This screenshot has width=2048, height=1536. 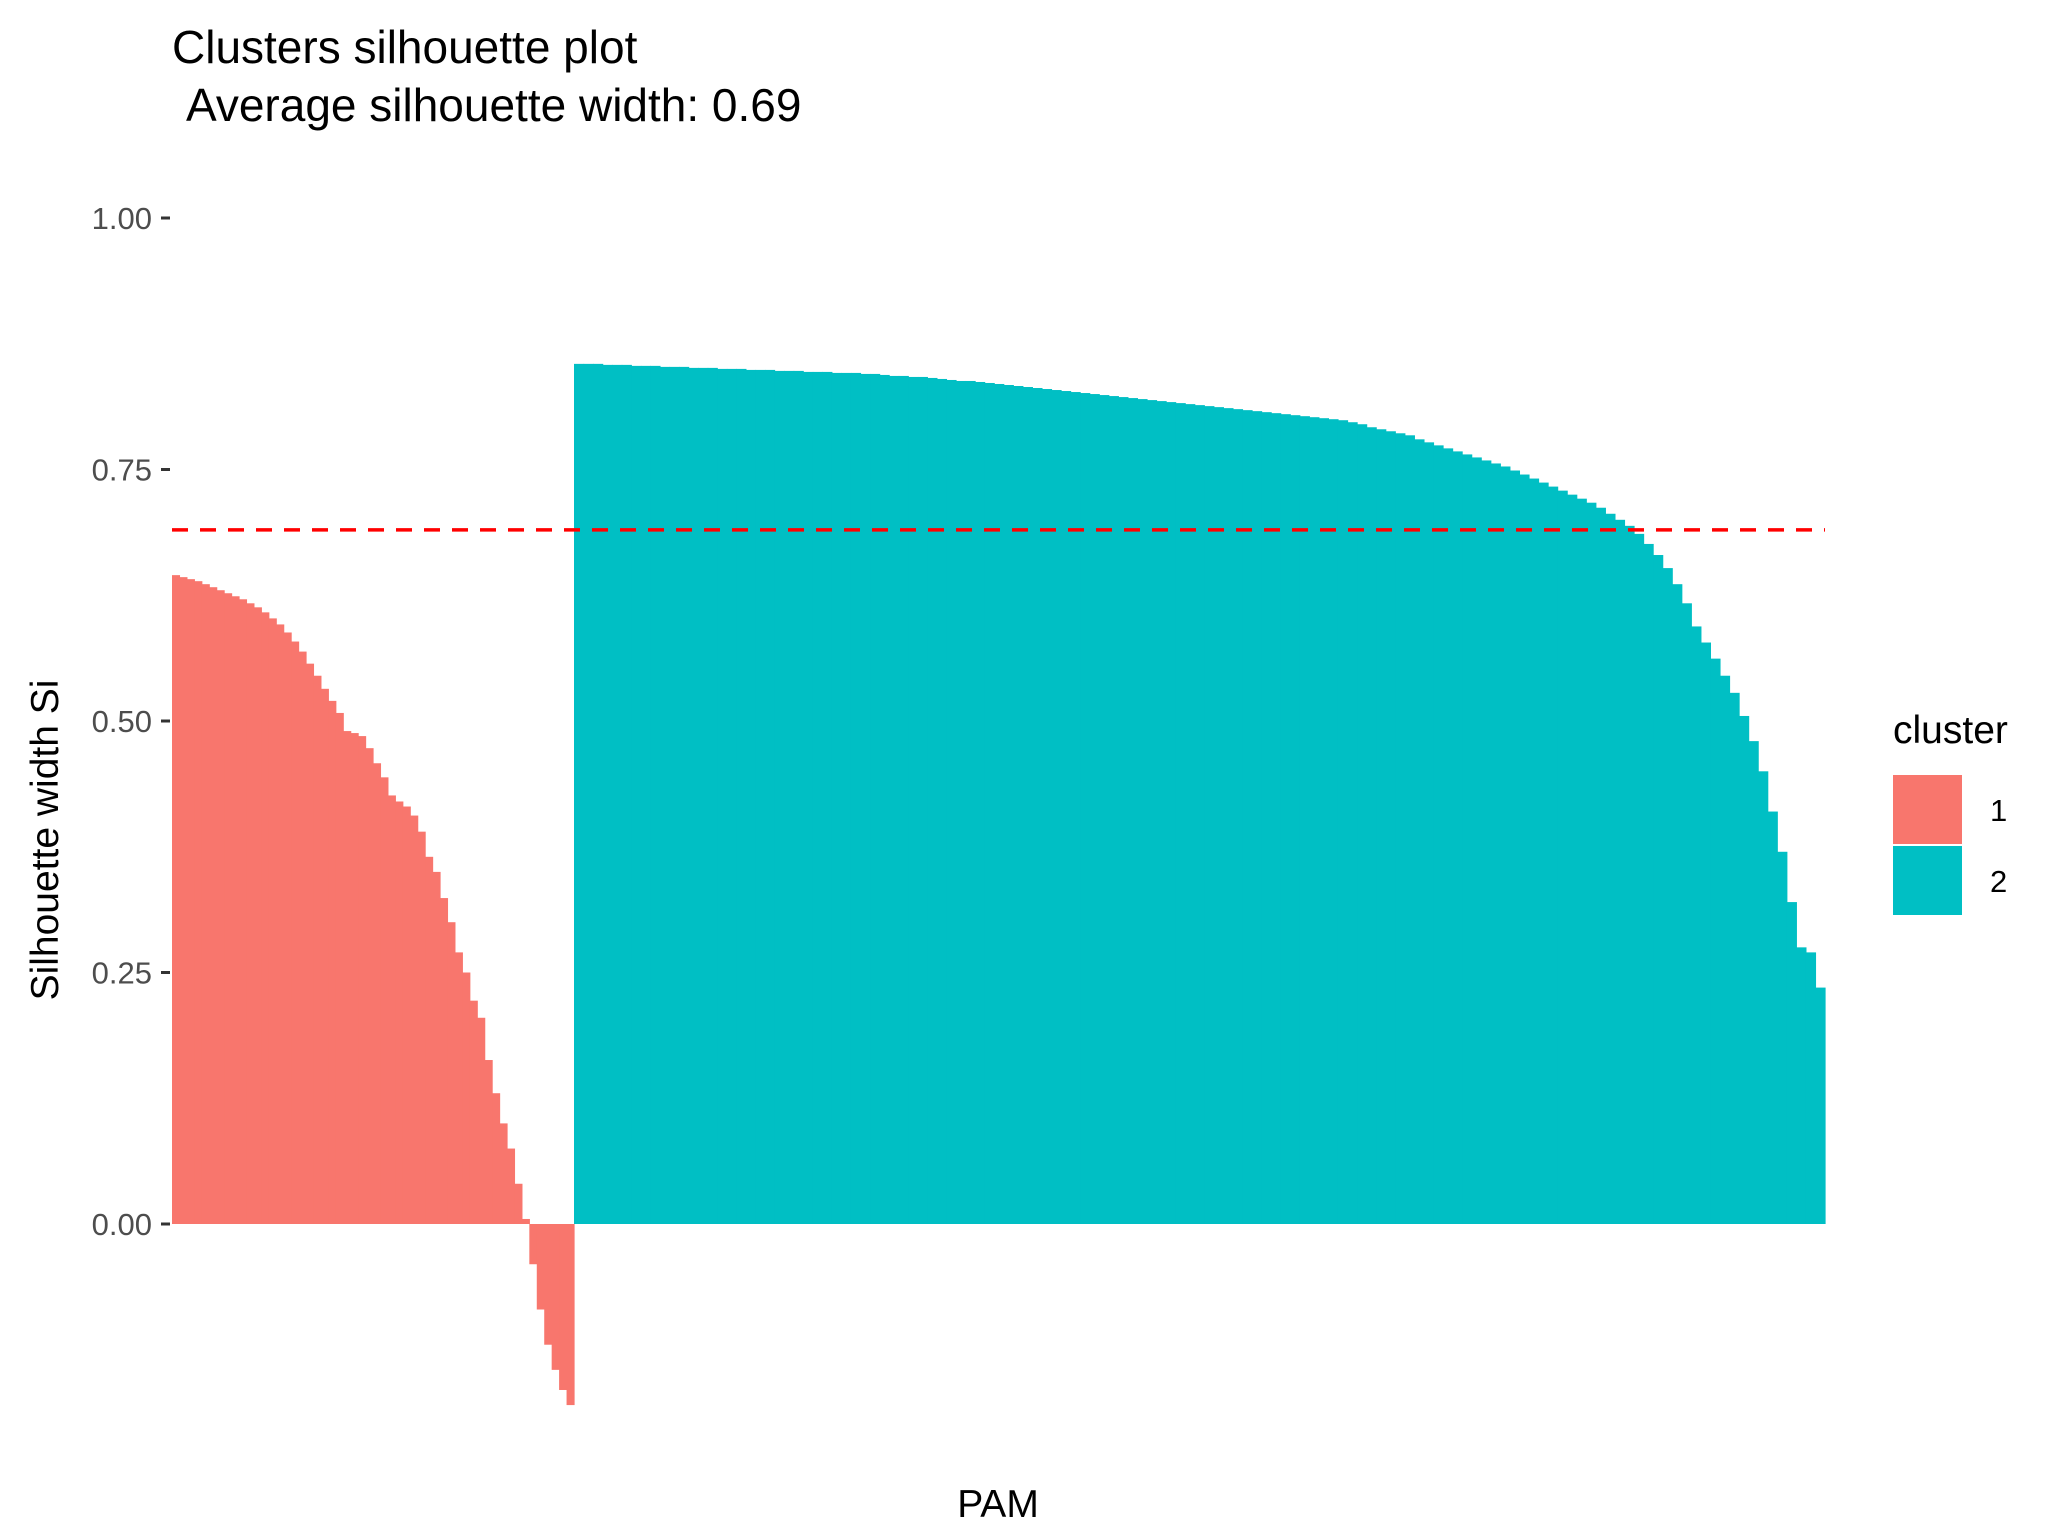 I want to click on y-axis: 0.00 0.25 0.50 0.75 1.00, so click(x=131, y=721).